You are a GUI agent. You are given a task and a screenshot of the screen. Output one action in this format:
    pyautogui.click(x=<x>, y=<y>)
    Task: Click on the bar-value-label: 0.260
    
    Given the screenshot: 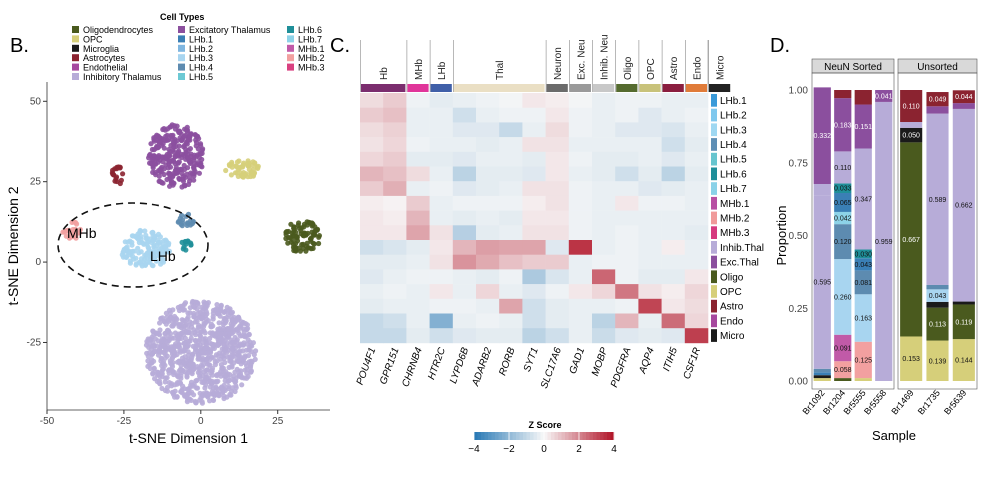 What is the action you would take?
    pyautogui.click(x=843, y=297)
    